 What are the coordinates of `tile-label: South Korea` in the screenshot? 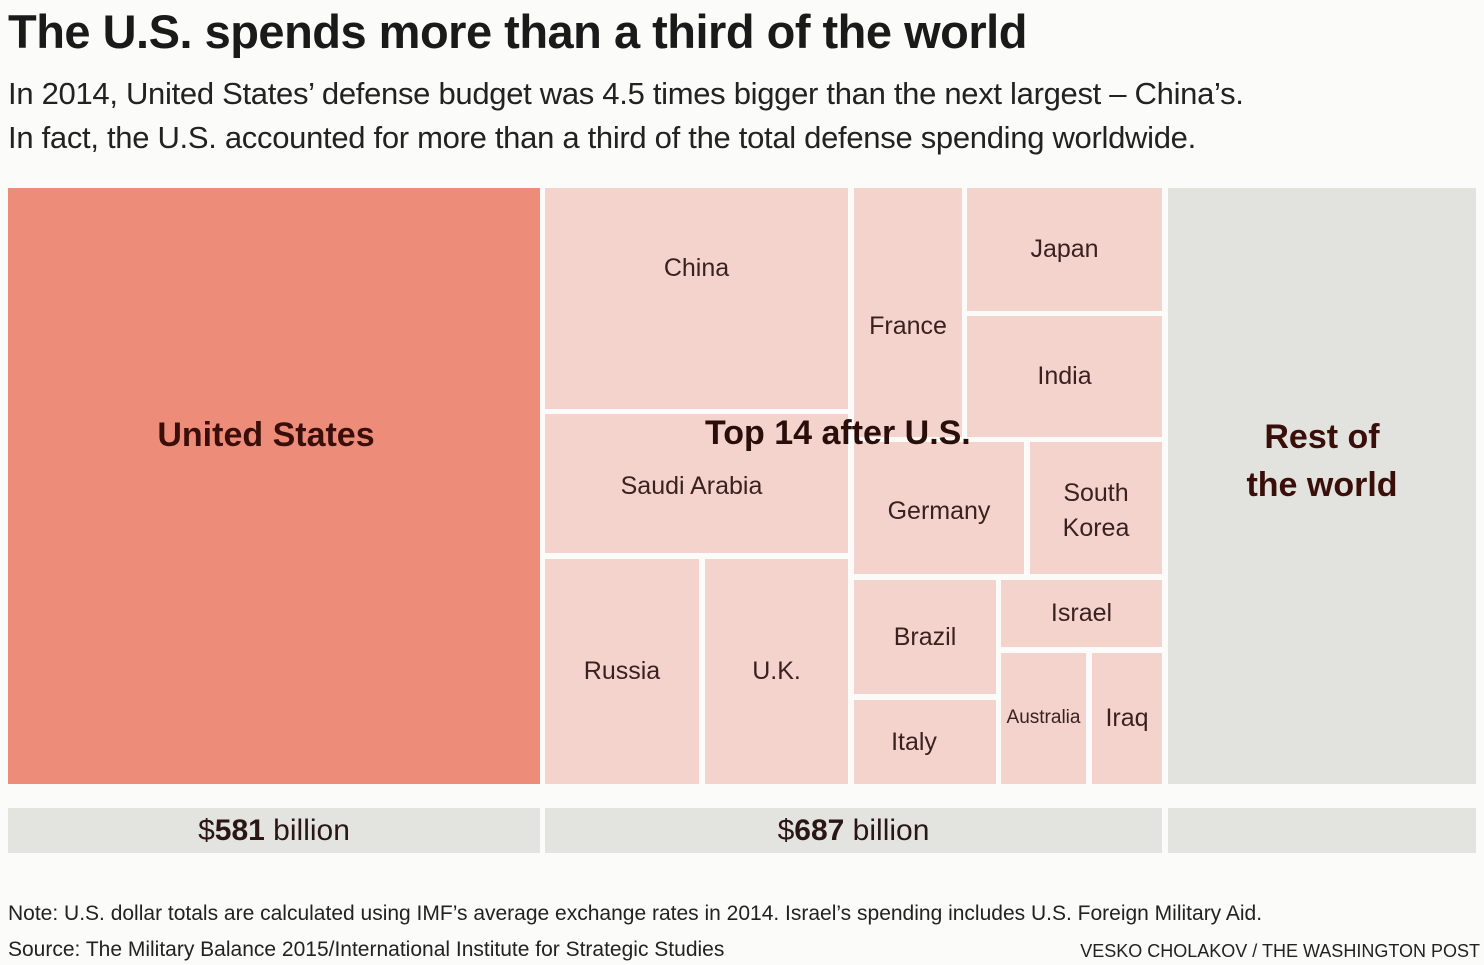 It's located at (1096, 510).